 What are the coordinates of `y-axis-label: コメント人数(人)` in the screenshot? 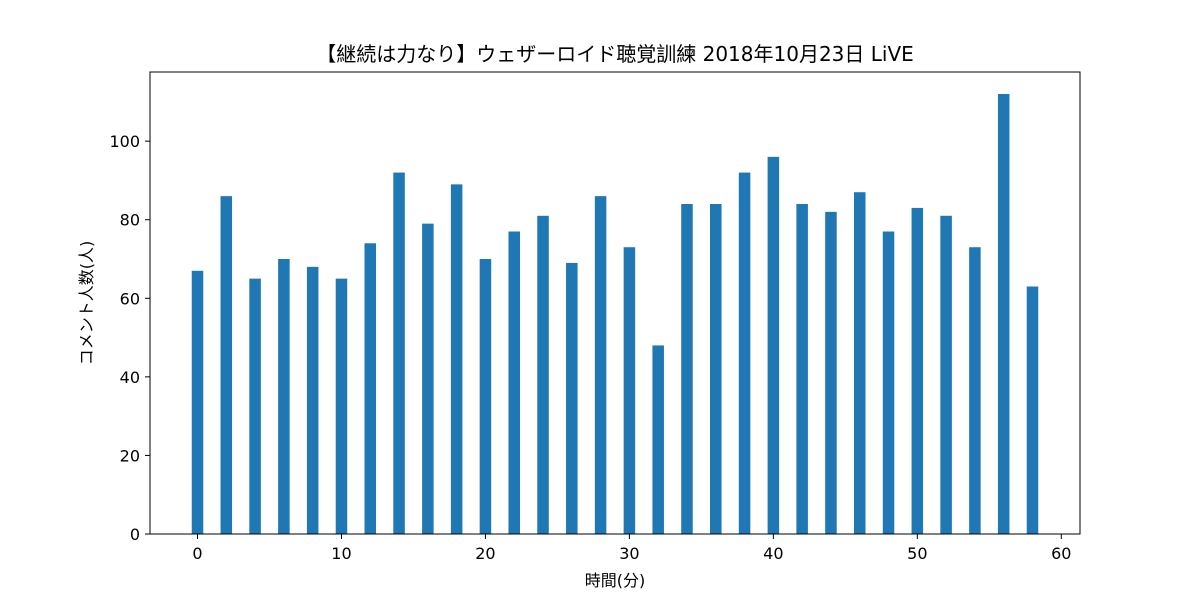 It's located at (86, 303).